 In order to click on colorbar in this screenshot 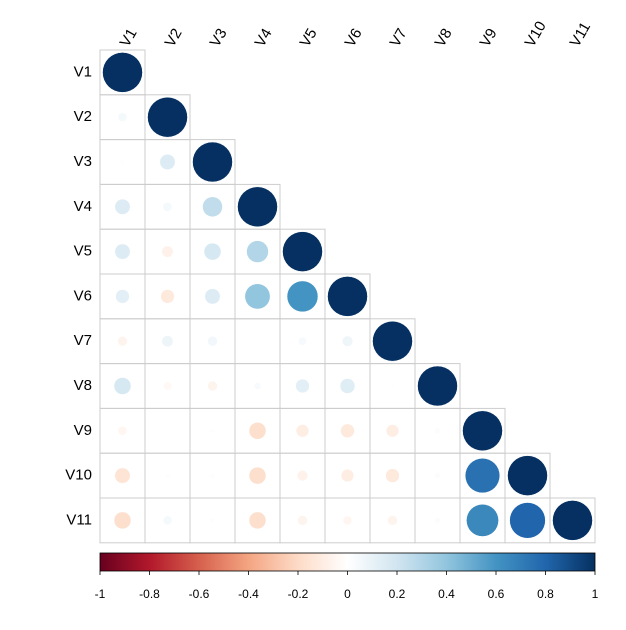, I will do `click(347, 562)`.